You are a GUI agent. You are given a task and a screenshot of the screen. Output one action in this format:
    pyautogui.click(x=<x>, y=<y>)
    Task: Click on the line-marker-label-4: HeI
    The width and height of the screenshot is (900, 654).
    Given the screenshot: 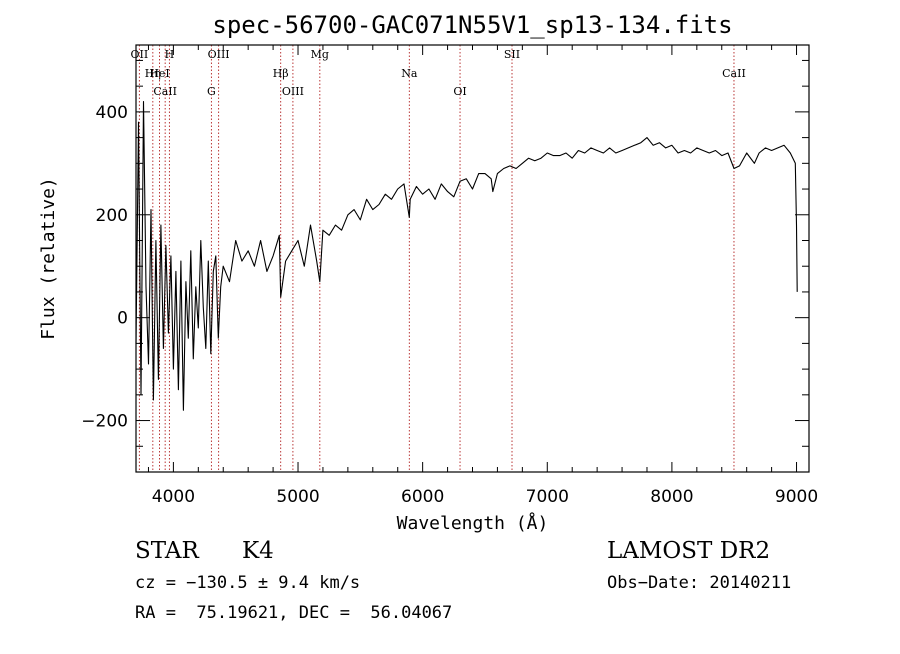 What is the action you would take?
    pyautogui.click(x=159, y=73)
    